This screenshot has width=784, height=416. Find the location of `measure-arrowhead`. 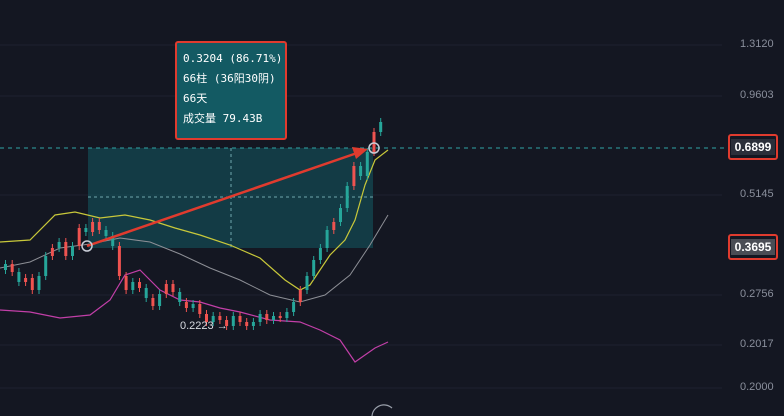

measure-arrowhead is located at coordinates (360, 153).